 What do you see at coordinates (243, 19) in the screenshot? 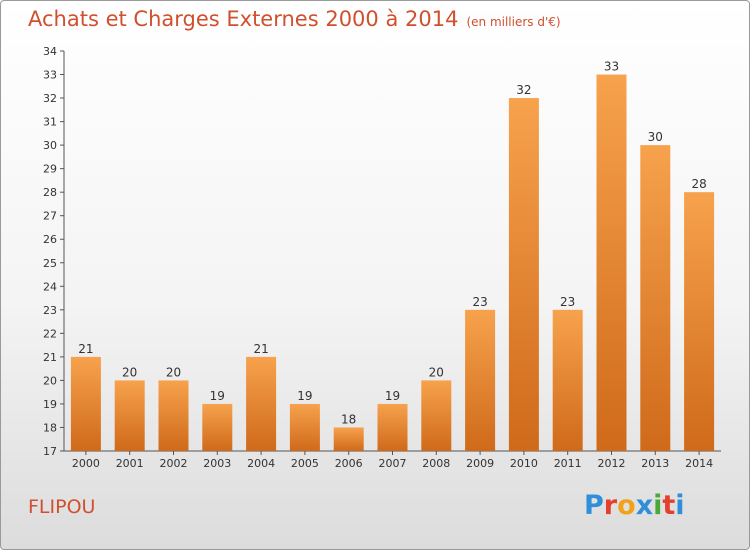
I see `chart-title-text: Achats et Charges Externes 2000 à 2014` at bounding box center [243, 19].